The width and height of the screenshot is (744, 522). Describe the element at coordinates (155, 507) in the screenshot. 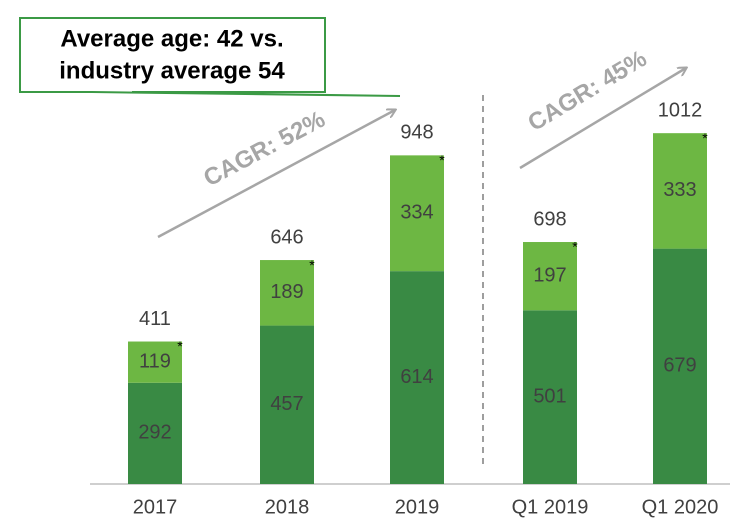

I see `x-tick-label: 2017` at that location.